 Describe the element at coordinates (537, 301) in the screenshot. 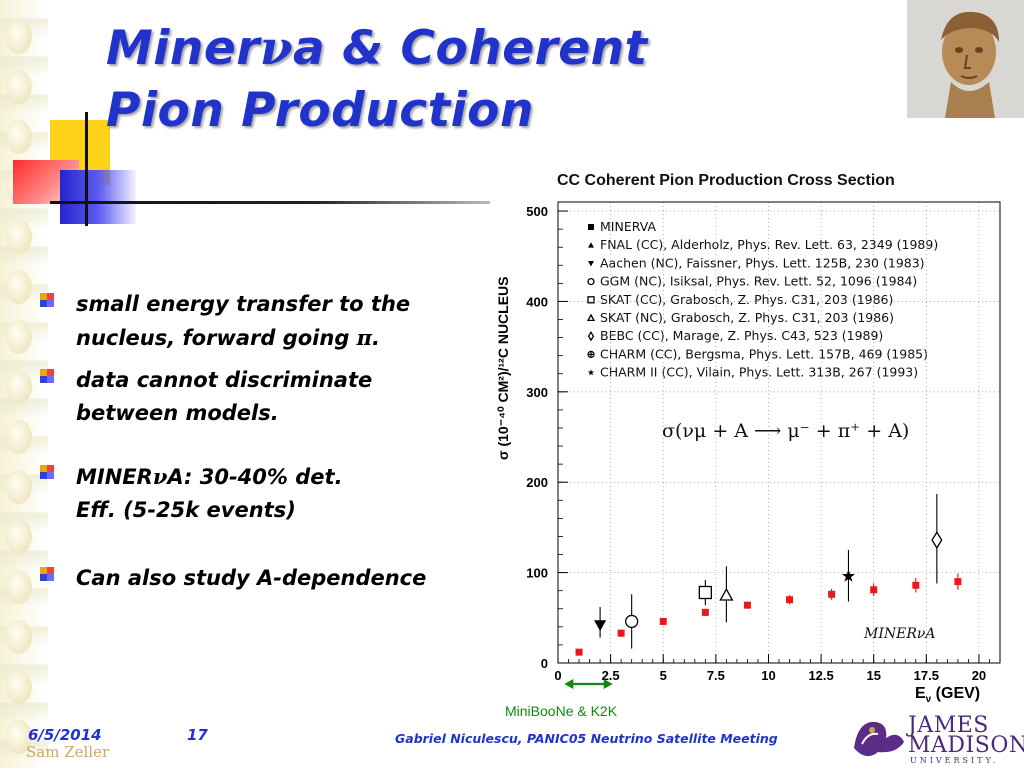

I see `y-tick-label: 400` at that location.